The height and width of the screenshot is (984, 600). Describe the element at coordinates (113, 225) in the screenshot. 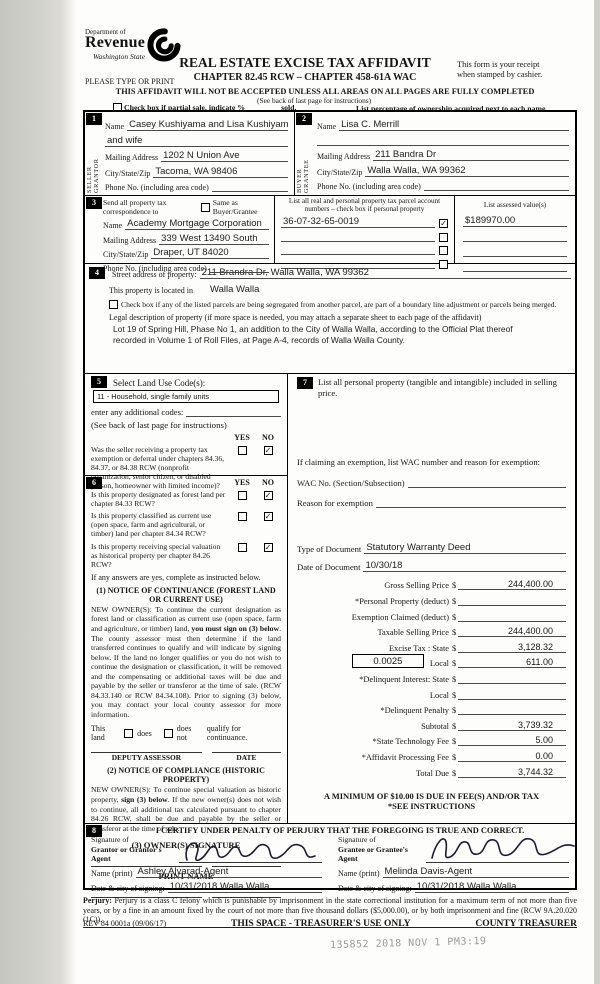

I see `corr-name-label: Name` at that location.